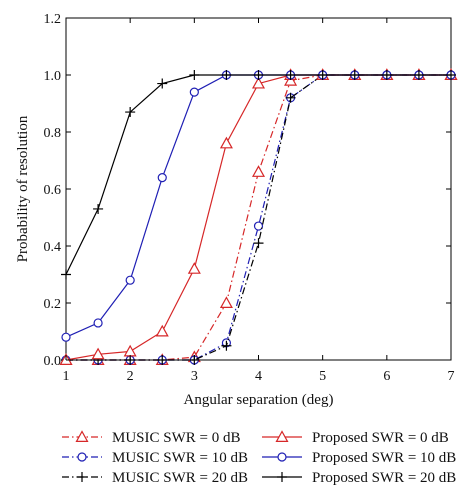 The image size is (474, 501). What do you see at coordinates (194, 376) in the screenshot?
I see `x-tick-label: 3` at bounding box center [194, 376].